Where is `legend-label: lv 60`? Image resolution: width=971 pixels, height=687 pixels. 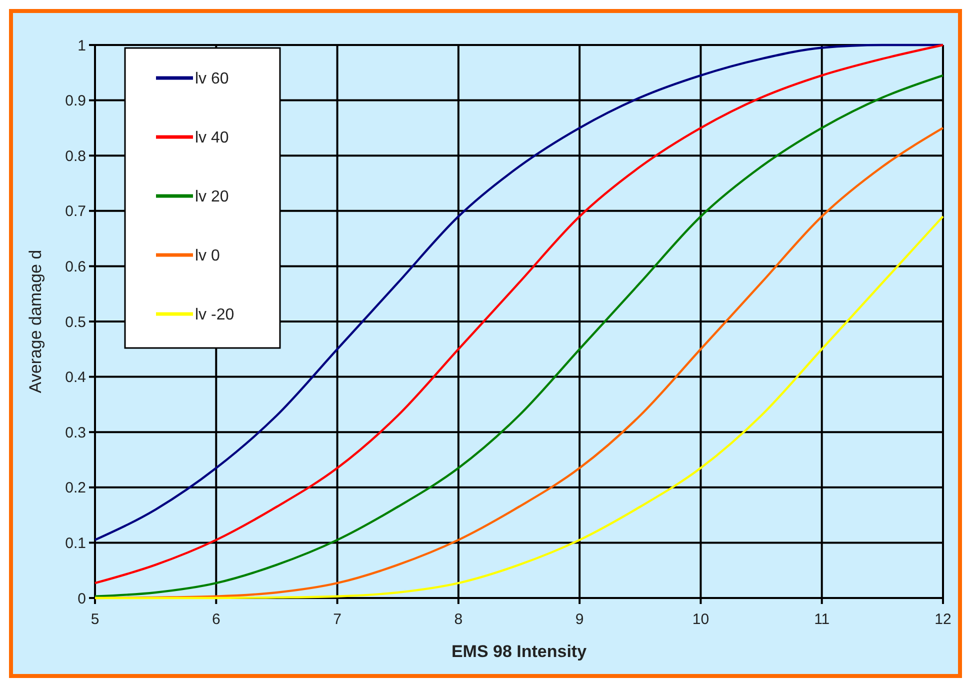
legend-label: lv 60 is located at coordinates (212, 79).